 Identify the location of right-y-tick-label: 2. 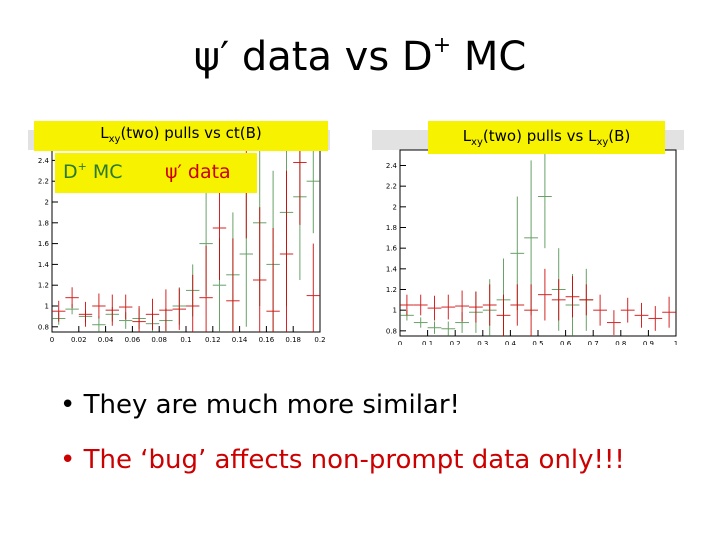
(395, 207).